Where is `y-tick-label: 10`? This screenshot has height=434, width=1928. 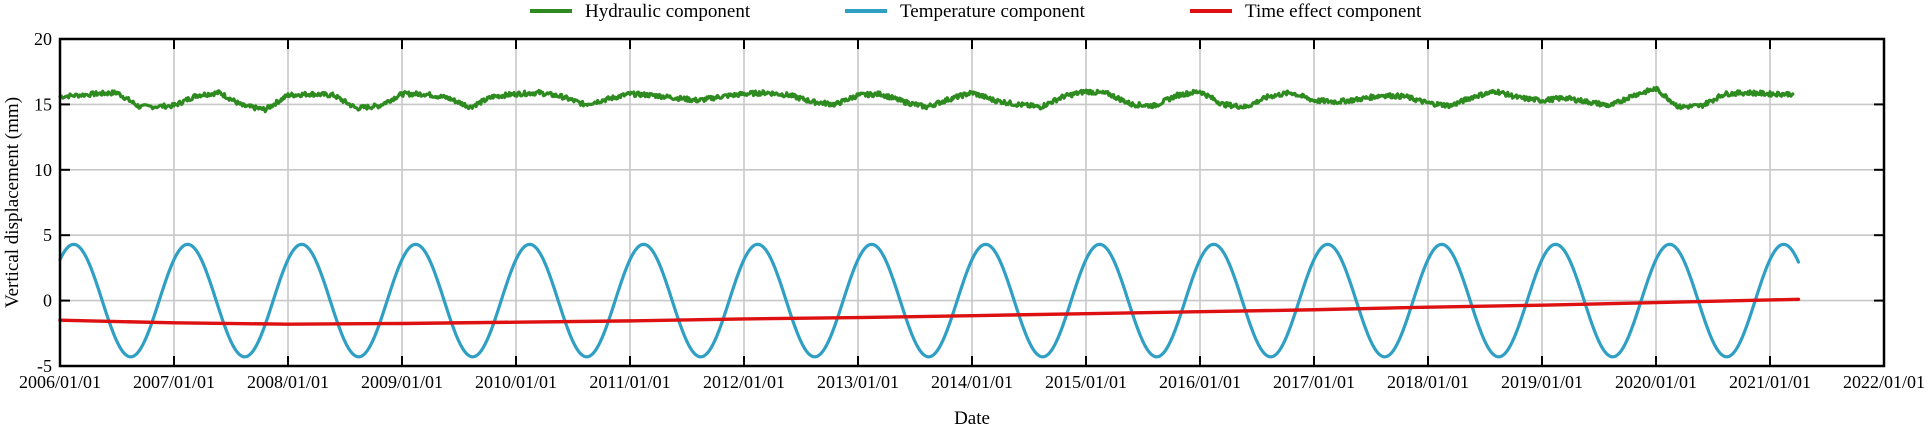 y-tick-label: 10 is located at coordinates (43, 170).